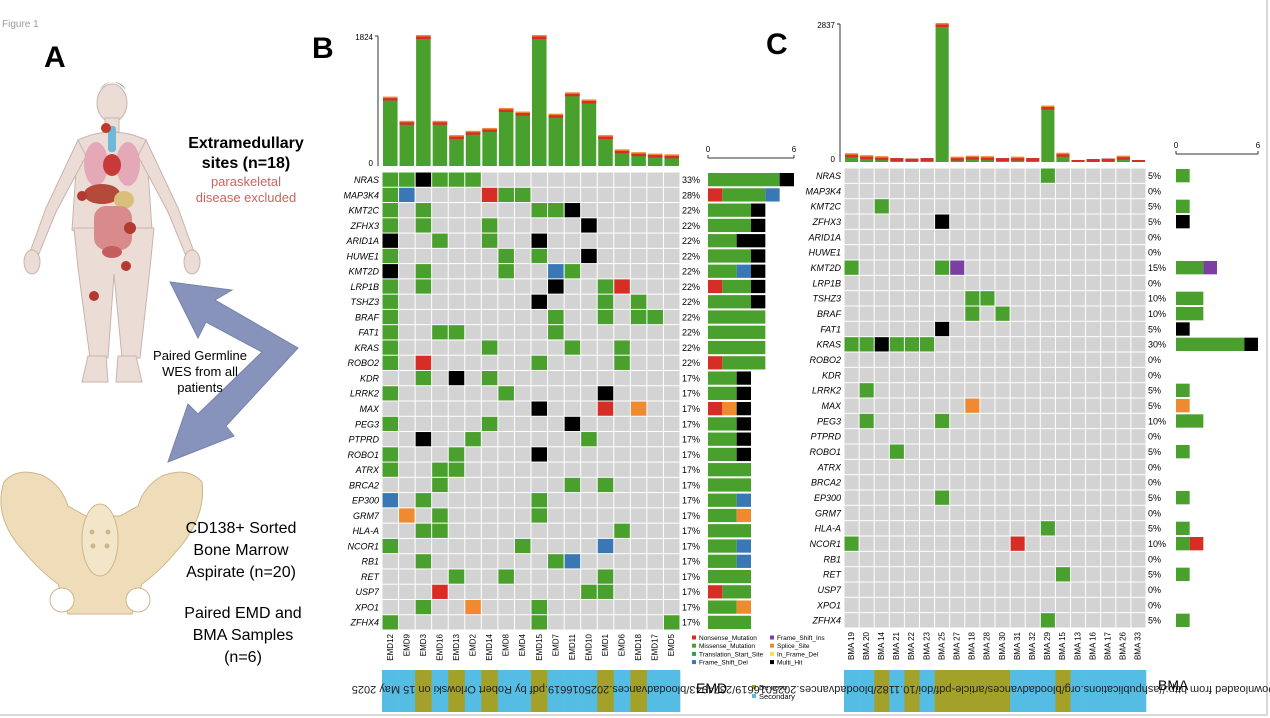  Describe the element at coordinates (366, 516) in the screenshot. I see `gene-label: GRM7` at that location.